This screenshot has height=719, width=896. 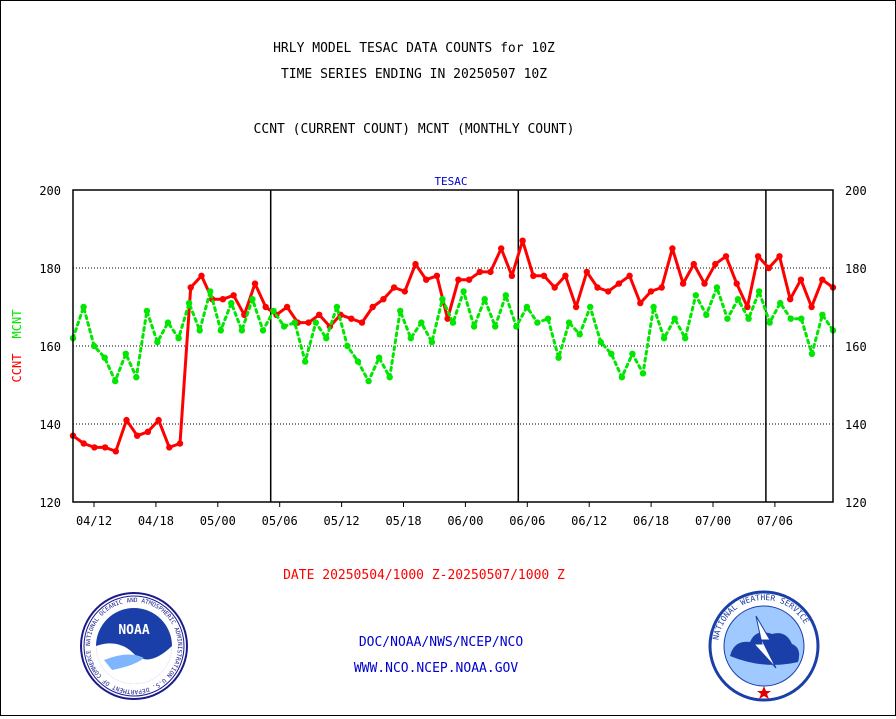 What do you see at coordinates (450, 181) in the screenshot?
I see `plot-title: TESAC` at bounding box center [450, 181].